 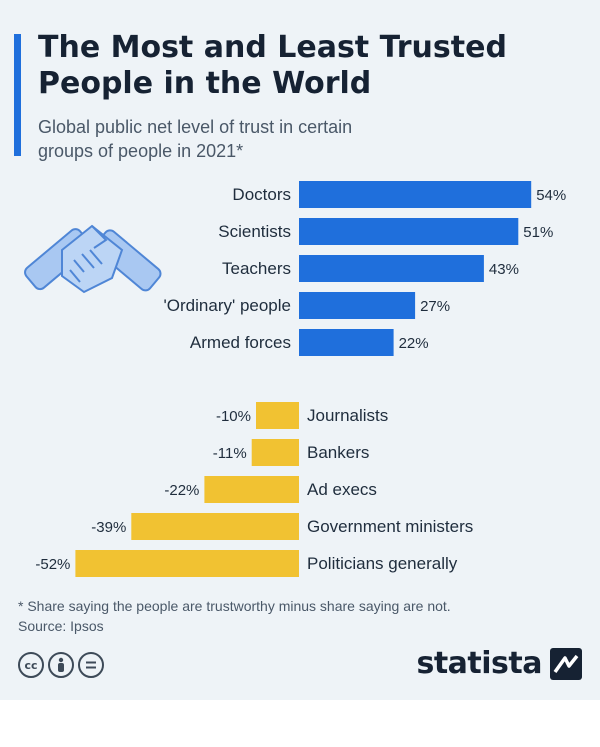 What do you see at coordinates (240, 342) in the screenshot?
I see `category-label: Armed forces` at bounding box center [240, 342].